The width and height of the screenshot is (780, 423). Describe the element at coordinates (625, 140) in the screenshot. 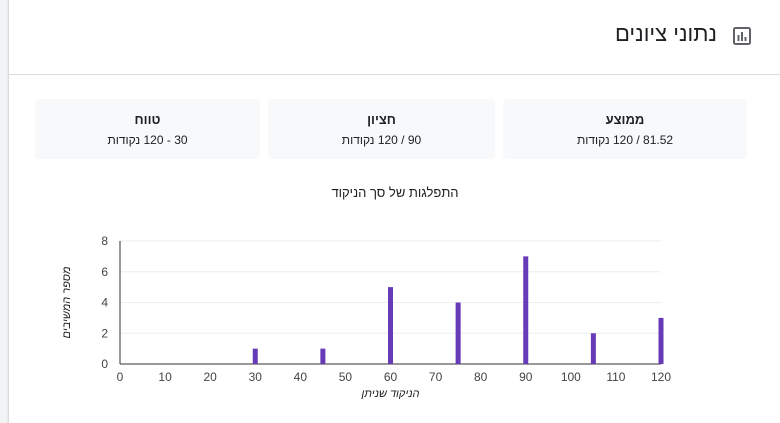

I see `stat-value: 81.52 / 120 נקודות` at that location.